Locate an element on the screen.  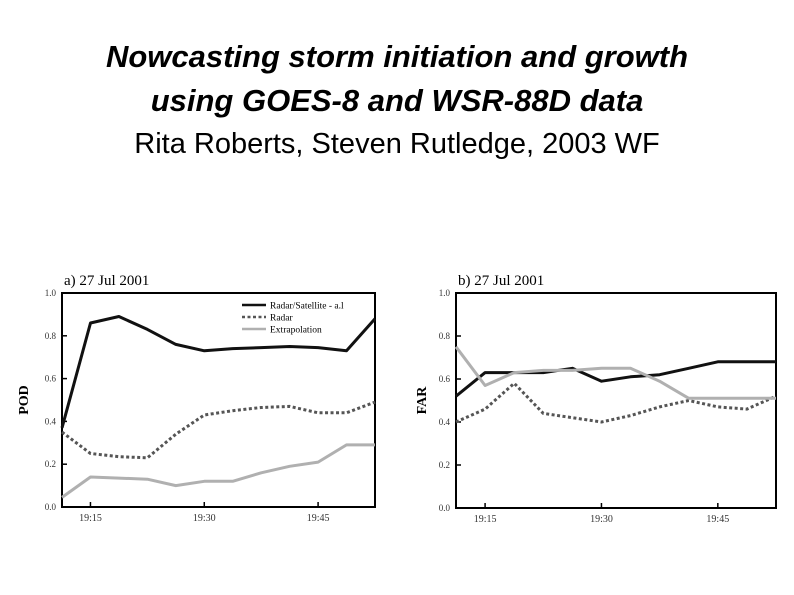
chart-a-x-tick-label: 19:15 is located at coordinates (90, 518).